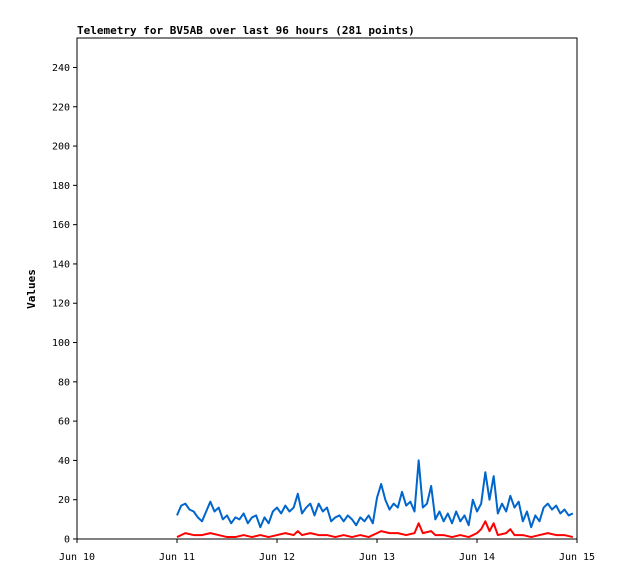  I want to click on y-tick-label: 100, so click(61, 343).